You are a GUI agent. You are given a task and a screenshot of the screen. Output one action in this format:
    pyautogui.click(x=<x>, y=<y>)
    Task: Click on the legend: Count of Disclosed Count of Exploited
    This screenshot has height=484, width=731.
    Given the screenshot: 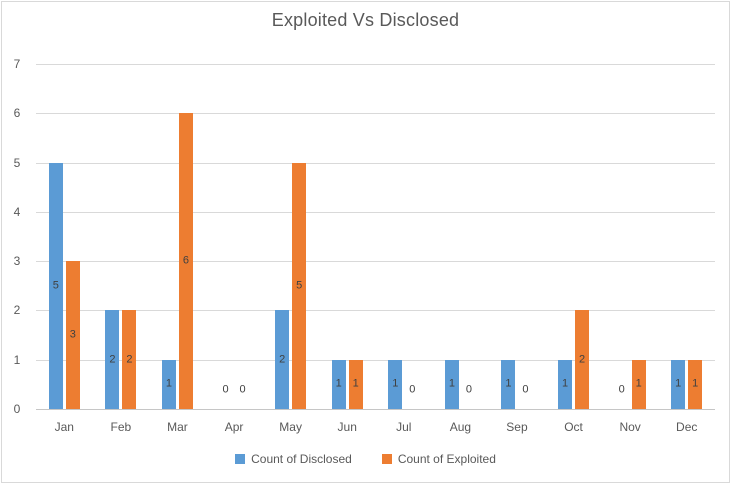 What is the action you would take?
    pyautogui.click(x=365, y=459)
    